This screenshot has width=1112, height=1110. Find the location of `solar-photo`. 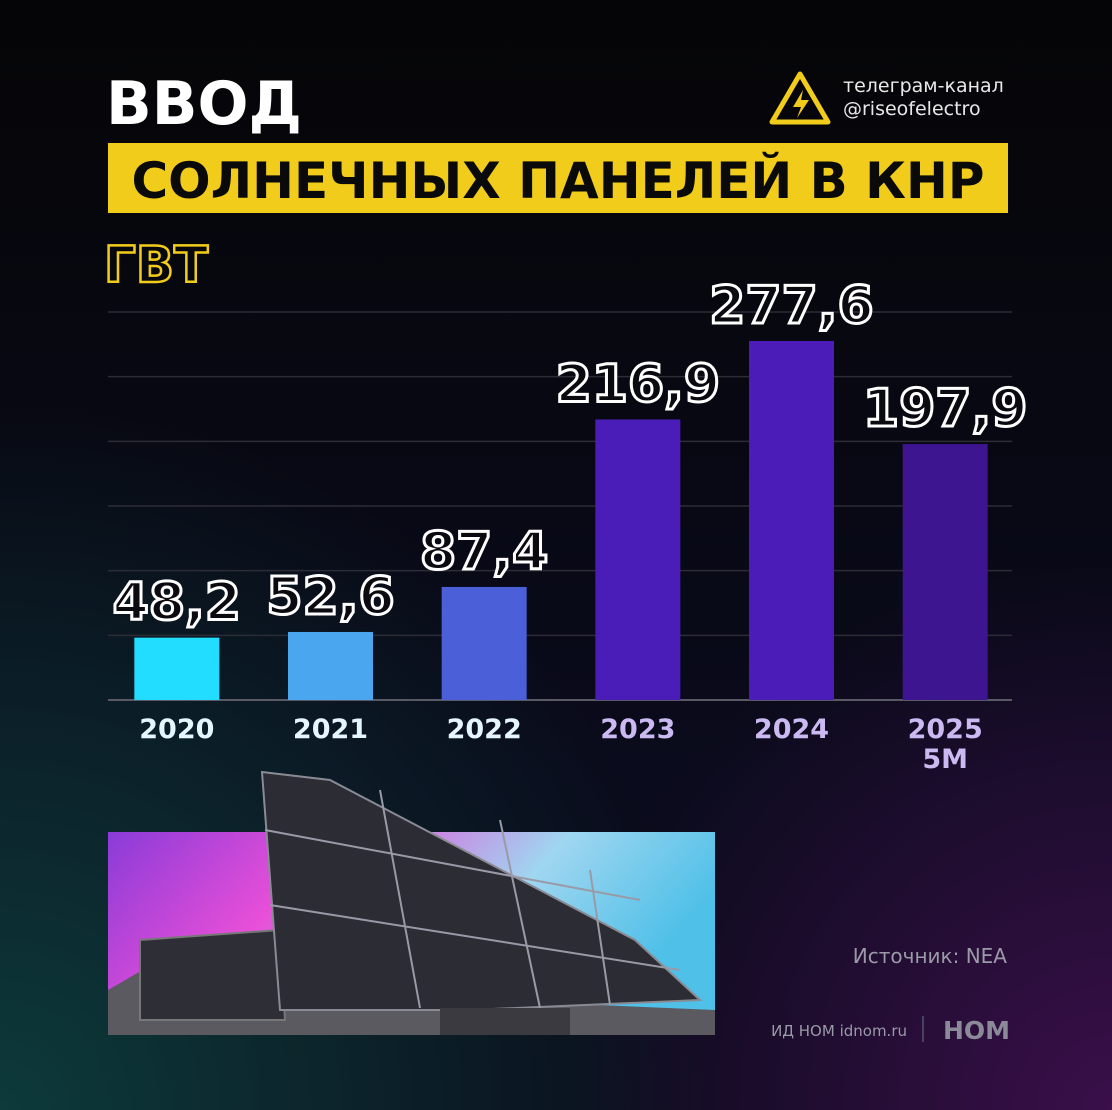

solar-photo is located at coordinates (411, 902).